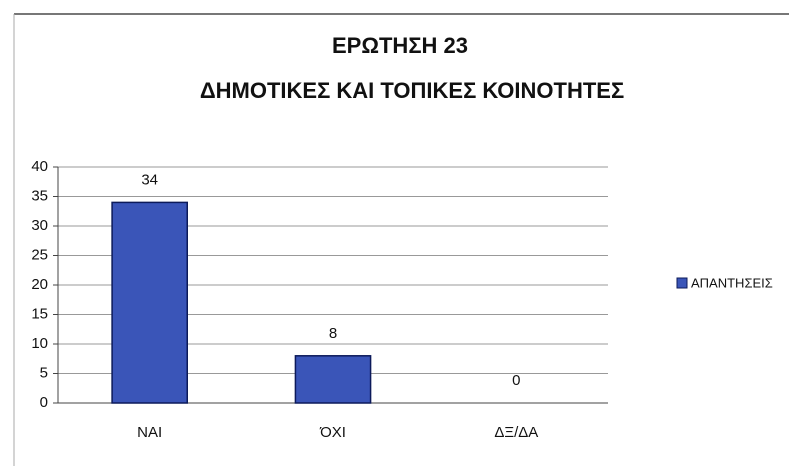  Describe the element at coordinates (39, 343) in the screenshot. I see `y-tick-label: 10` at that location.